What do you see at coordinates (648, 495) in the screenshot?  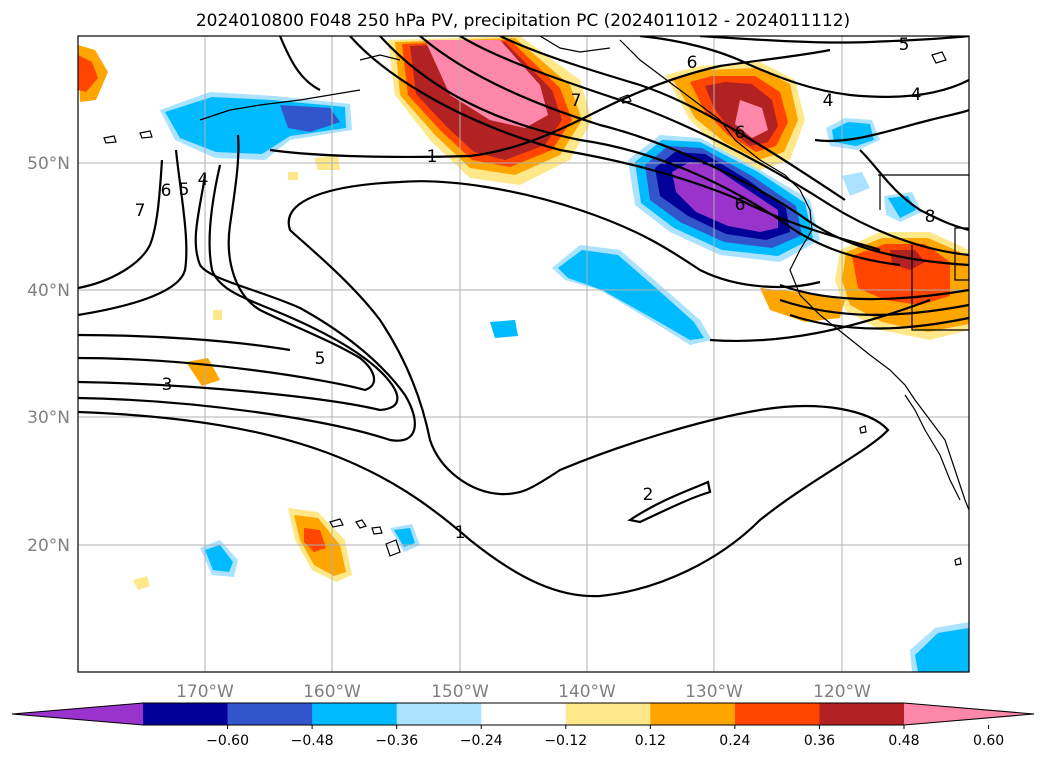 I see `contour-label: 2` at bounding box center [648, 495].